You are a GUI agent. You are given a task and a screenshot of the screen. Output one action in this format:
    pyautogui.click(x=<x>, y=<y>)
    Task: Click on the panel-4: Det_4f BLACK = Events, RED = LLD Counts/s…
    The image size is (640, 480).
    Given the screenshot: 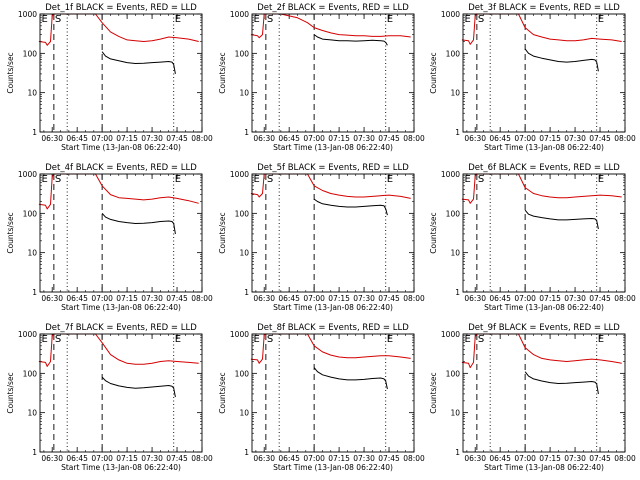 What is the action you would take?
    pyautogui.click(x=109, y=237)
    